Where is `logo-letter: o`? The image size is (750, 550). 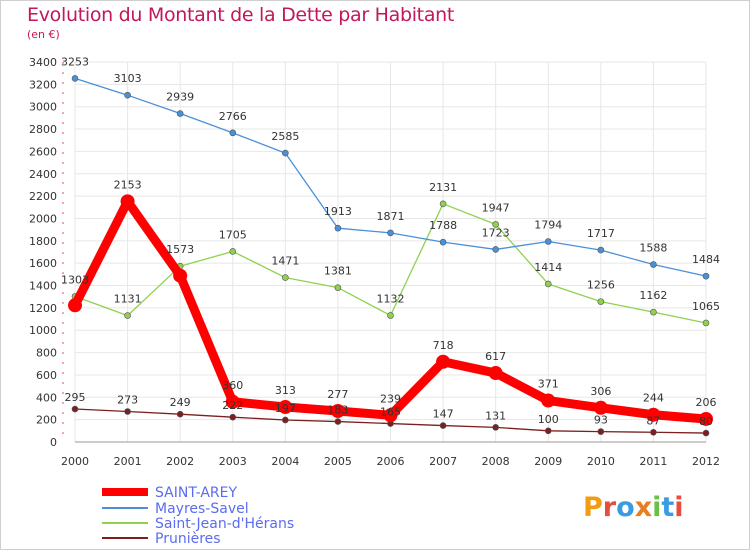
logo-letter: o is located at coordinates (625, 507).